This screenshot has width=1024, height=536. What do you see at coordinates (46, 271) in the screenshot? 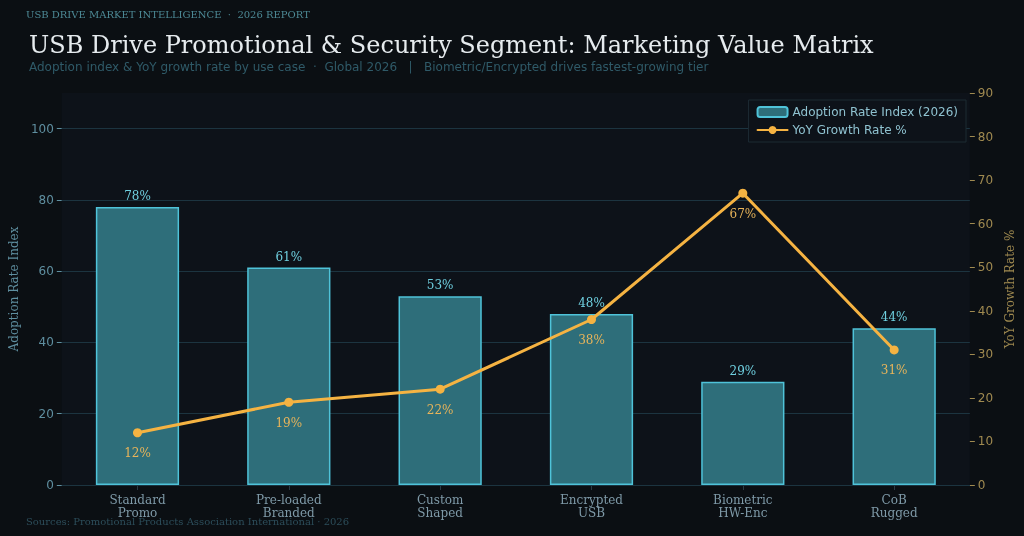
I see `y-tick-label: 60` at bounding box center [46, 271].